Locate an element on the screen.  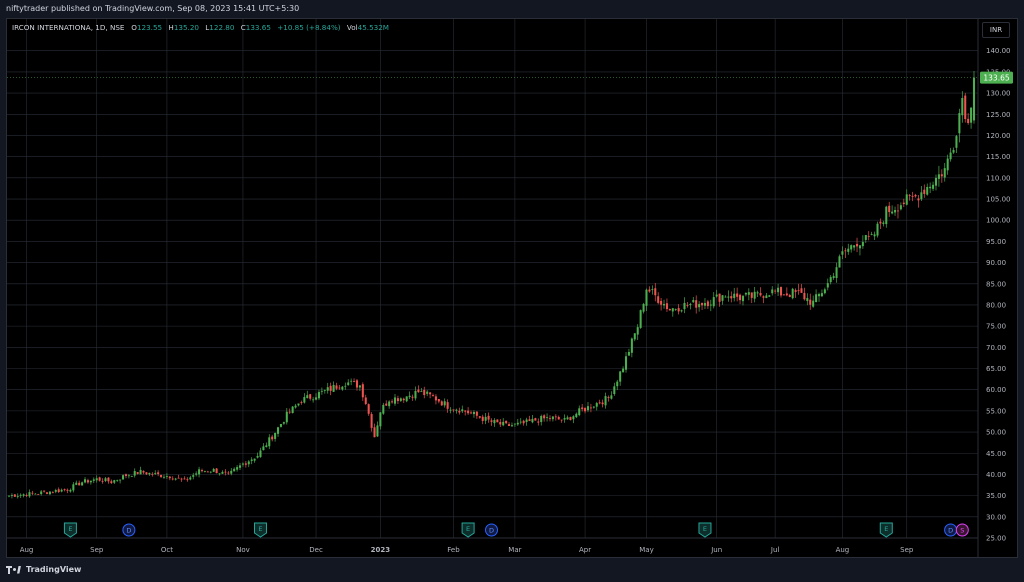
y-tick-label: 70.00 is located at coordinates (996, 348).